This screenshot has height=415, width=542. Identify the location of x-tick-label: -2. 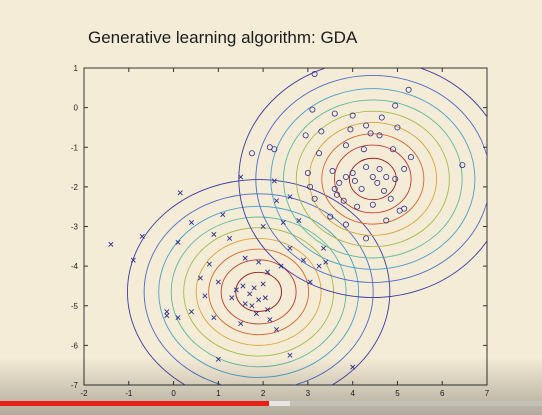
(84, 393).